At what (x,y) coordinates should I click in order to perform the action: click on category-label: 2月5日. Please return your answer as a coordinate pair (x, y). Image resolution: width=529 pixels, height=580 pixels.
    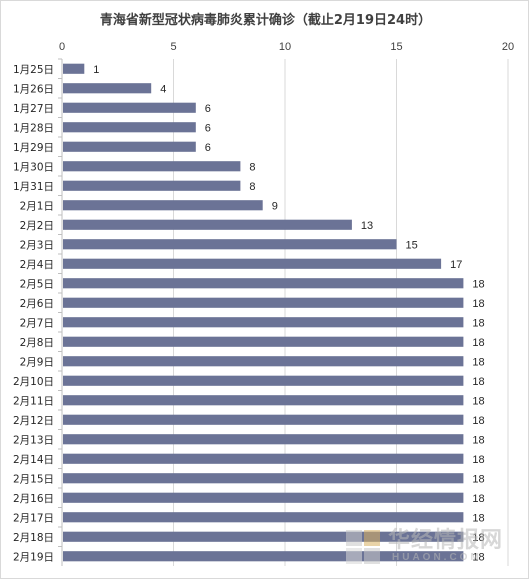
    Looking at the image, I should click on (37, 284).